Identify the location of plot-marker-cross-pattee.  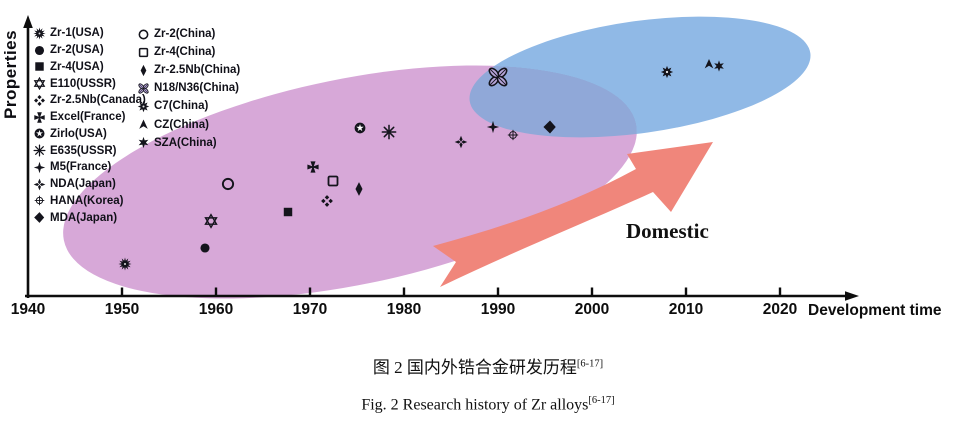
(313, 167).